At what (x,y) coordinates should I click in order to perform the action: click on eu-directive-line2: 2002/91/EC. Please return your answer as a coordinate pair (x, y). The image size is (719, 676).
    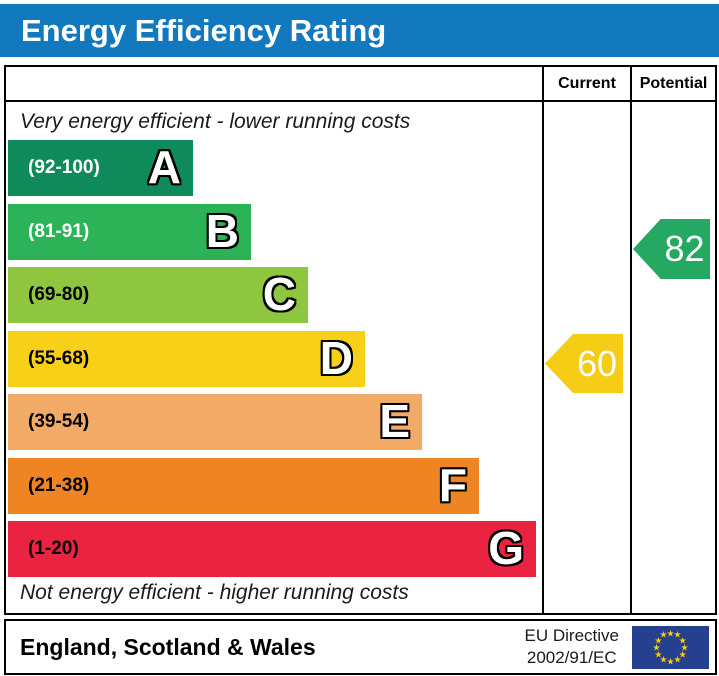
    Looking at the image, I should click on (571, 657).